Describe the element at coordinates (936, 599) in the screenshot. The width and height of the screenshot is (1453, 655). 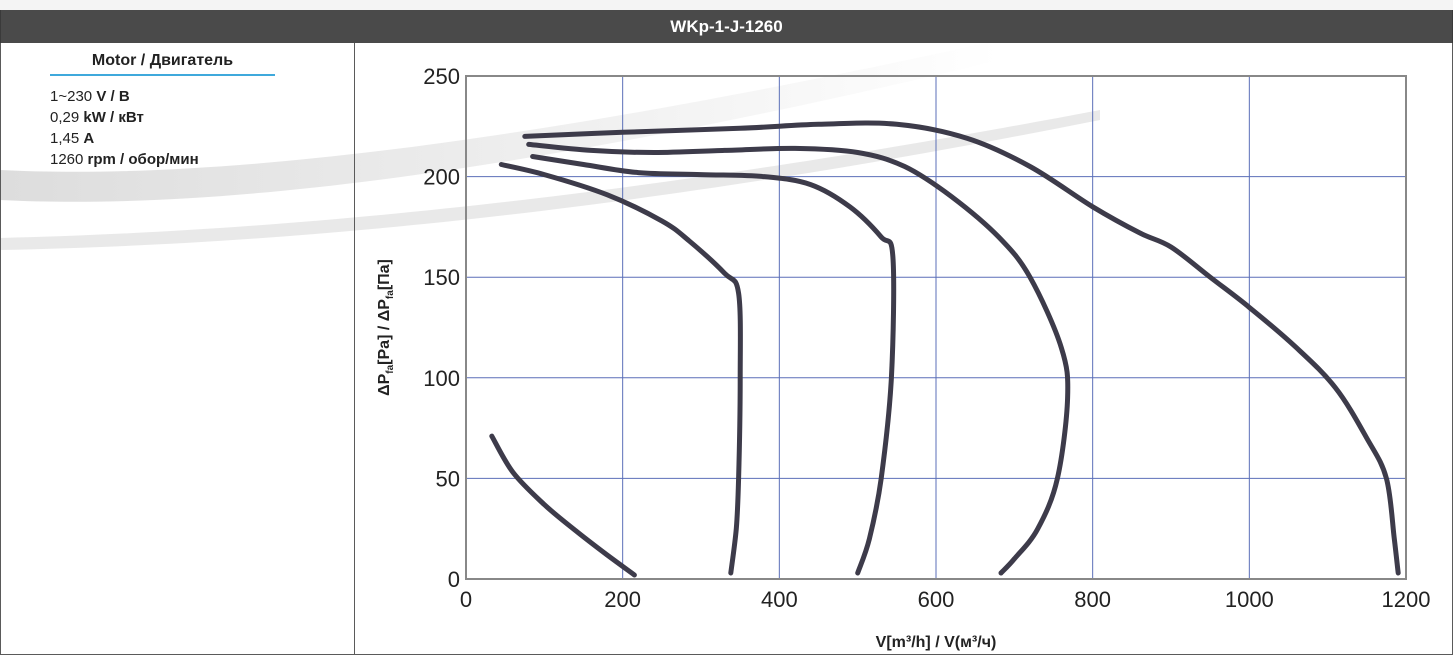
I see `x-tick-label: 600` at that location.